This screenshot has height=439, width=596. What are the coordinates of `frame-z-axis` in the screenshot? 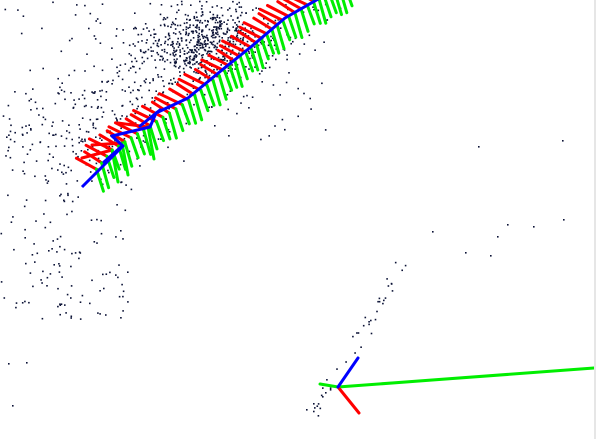 It's located at (150, 118).